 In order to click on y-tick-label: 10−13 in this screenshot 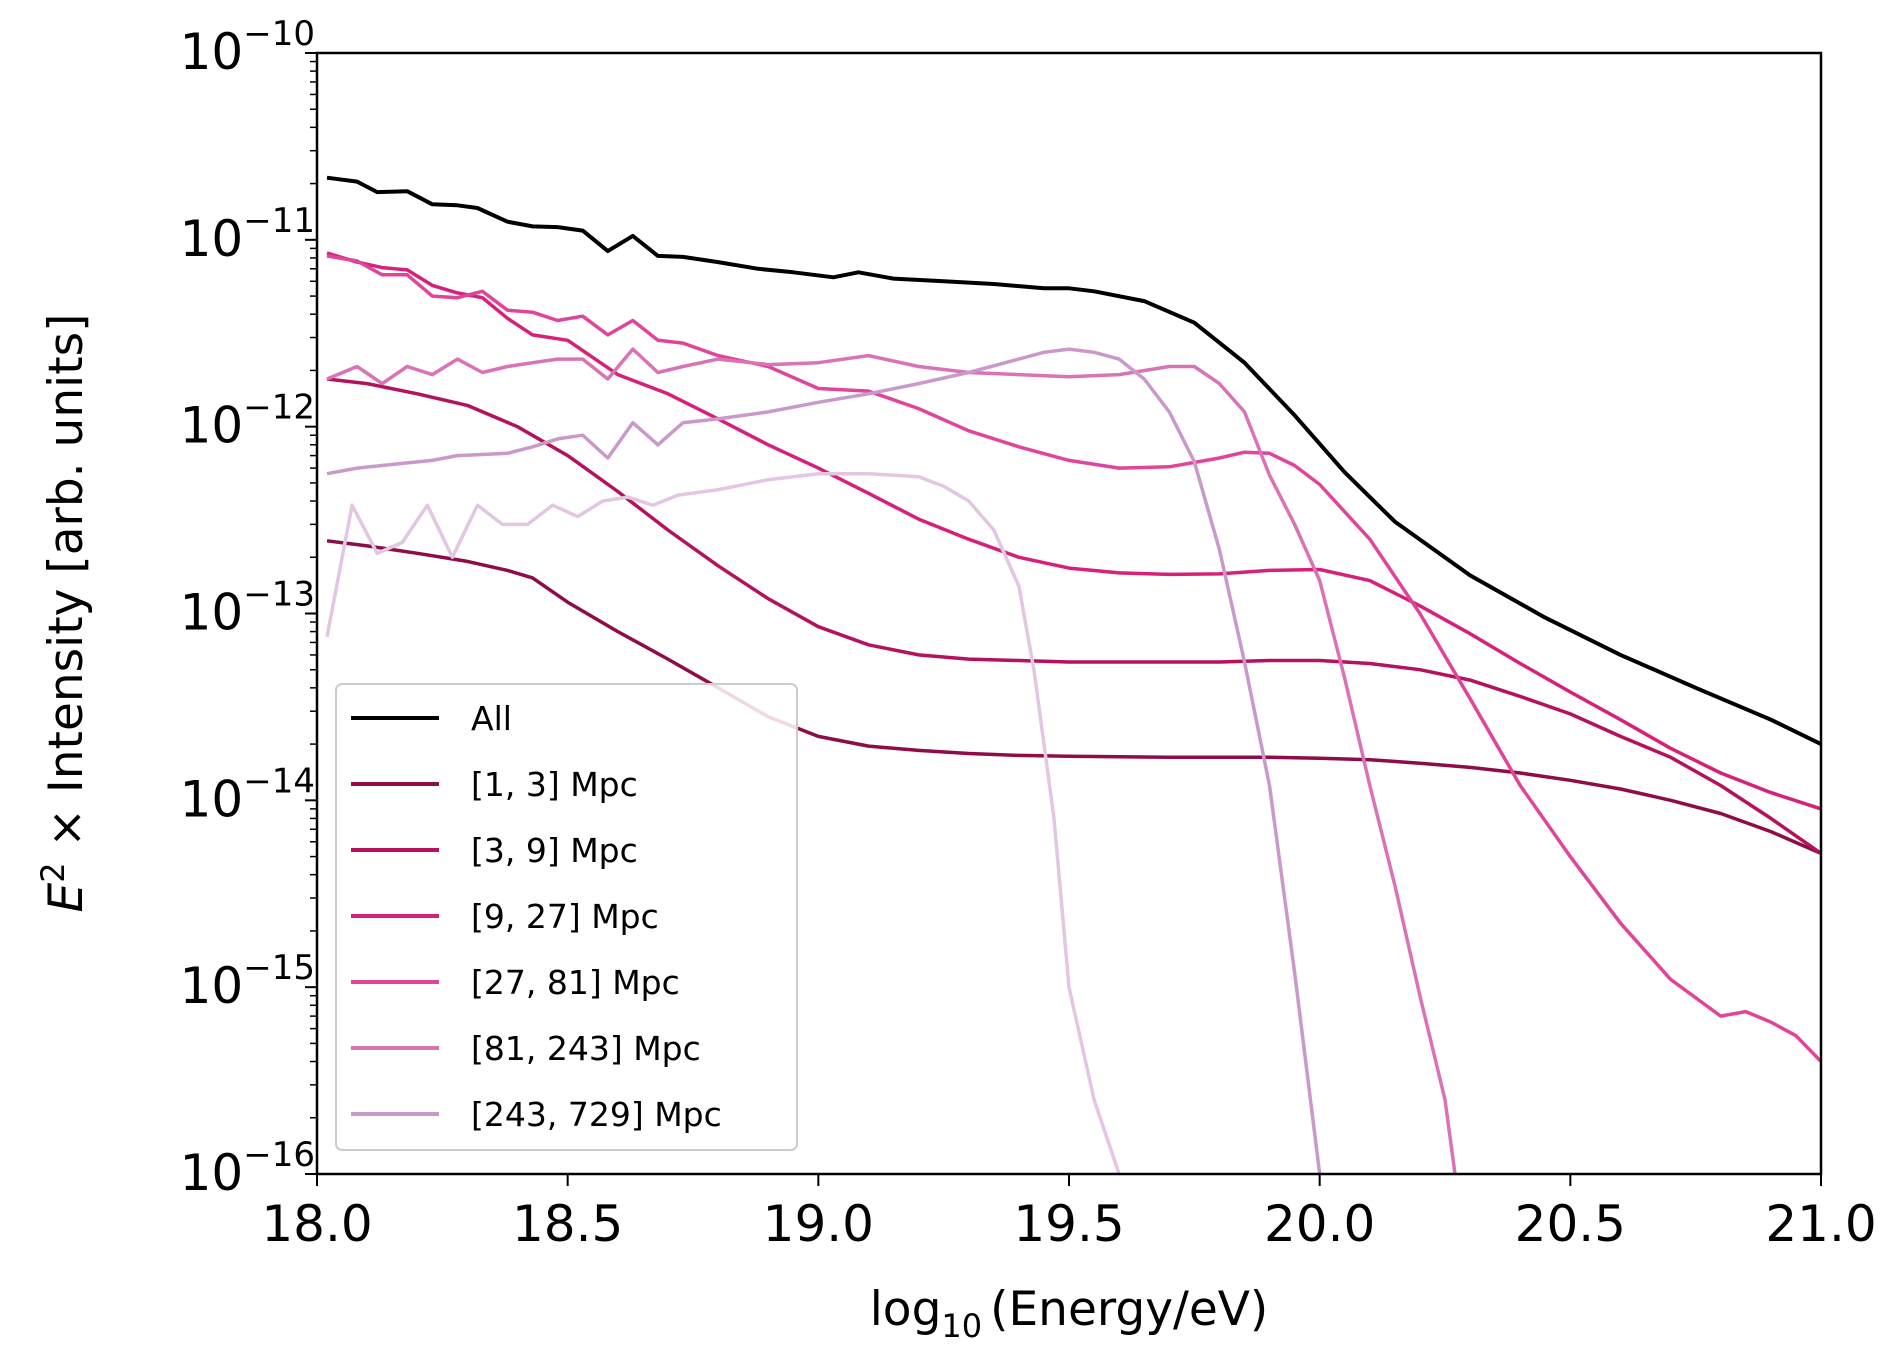, I will do `click(247, 608)`.